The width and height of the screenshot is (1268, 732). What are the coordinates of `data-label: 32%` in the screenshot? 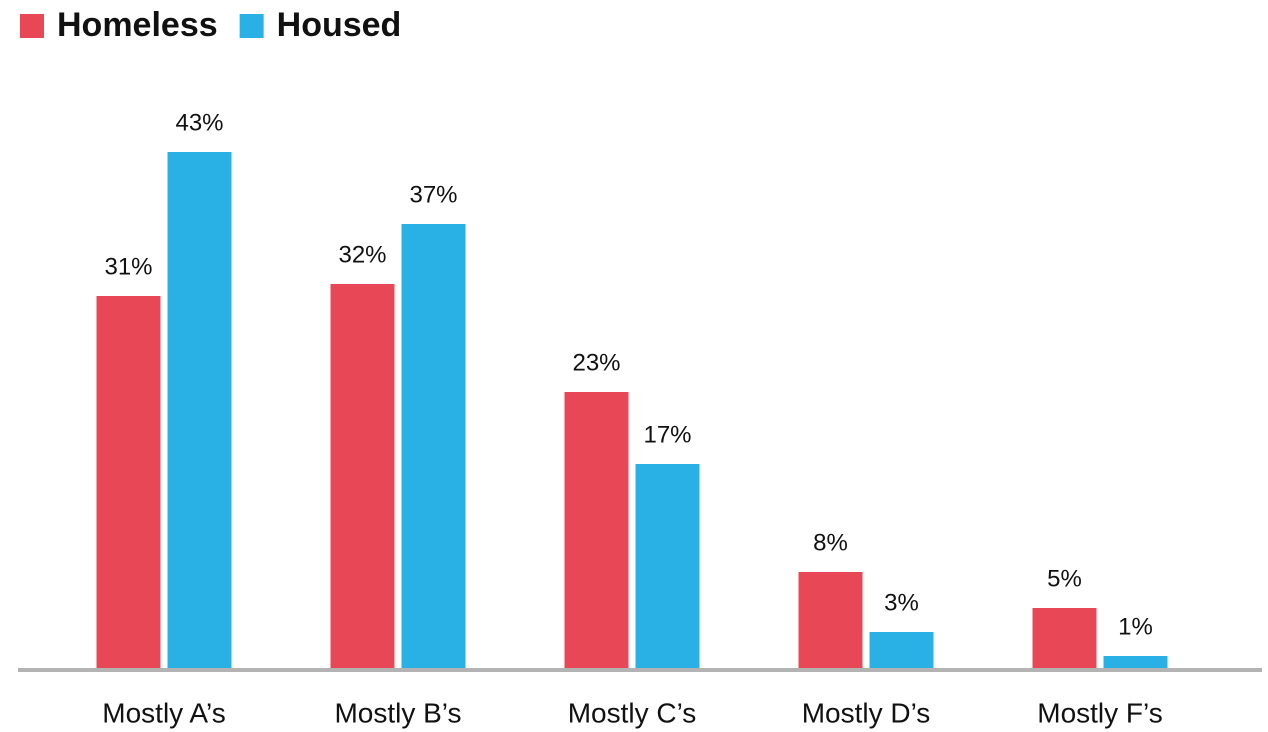 It's located at (362, 254).